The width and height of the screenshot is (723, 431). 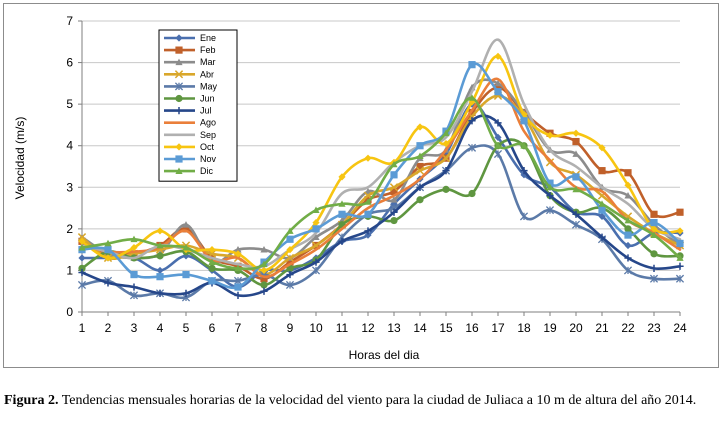 What do you see at coordinates (189, 147) in the screenshot?
I see `legend-item-oct: Oct` at bounding box center [189, 147].